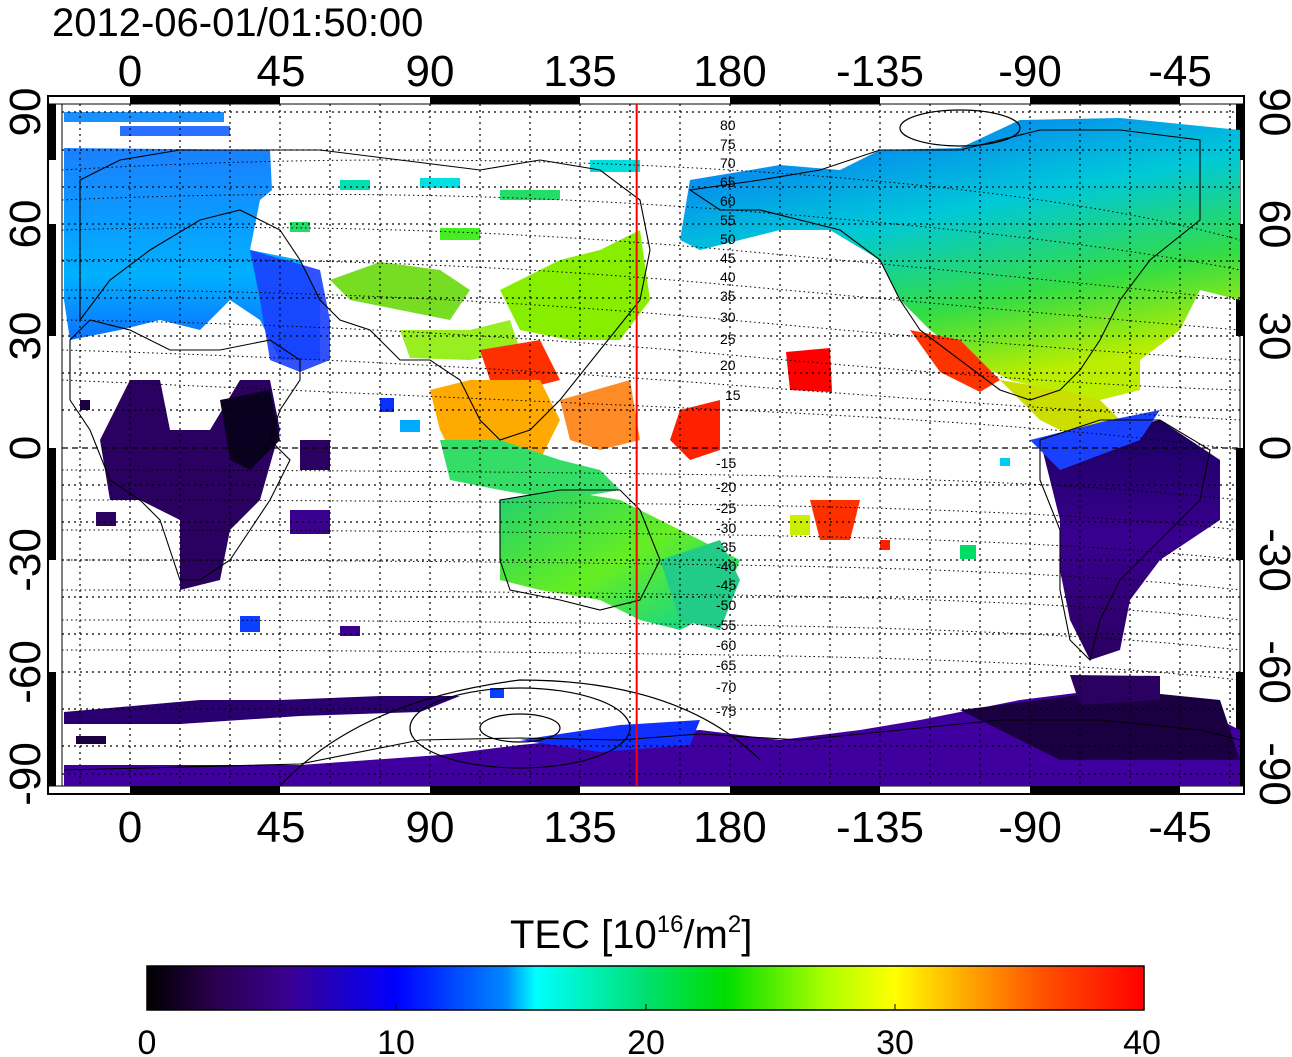  Describe the element at coordinates (726, 547) in the screenshot. I see `contour-label: -35` at that location.